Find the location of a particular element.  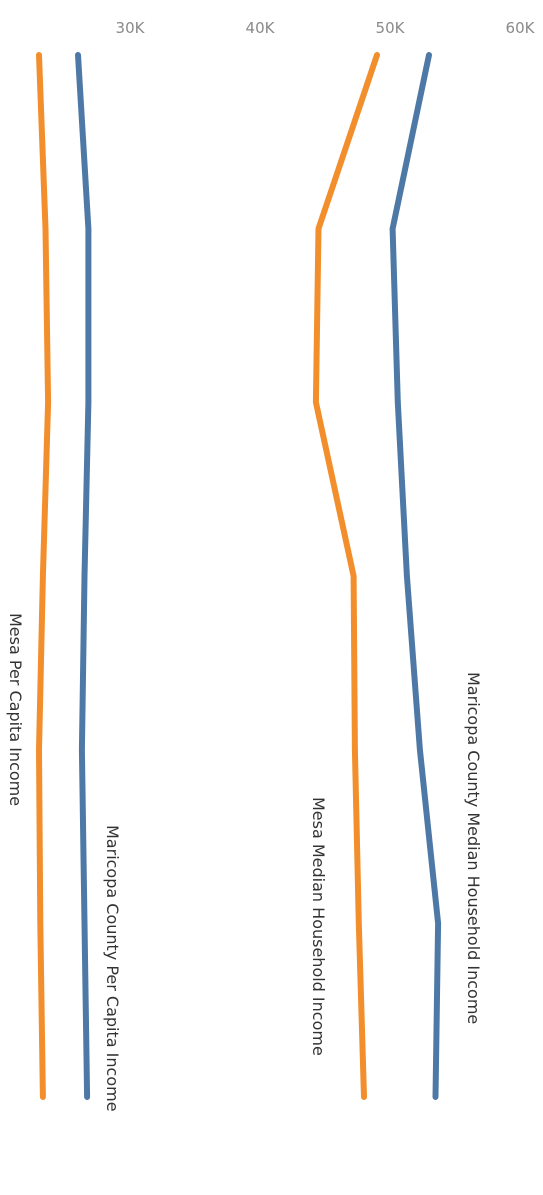

series-label-4: Maricopa County Median Household Income is located at coordinates (473, 848).